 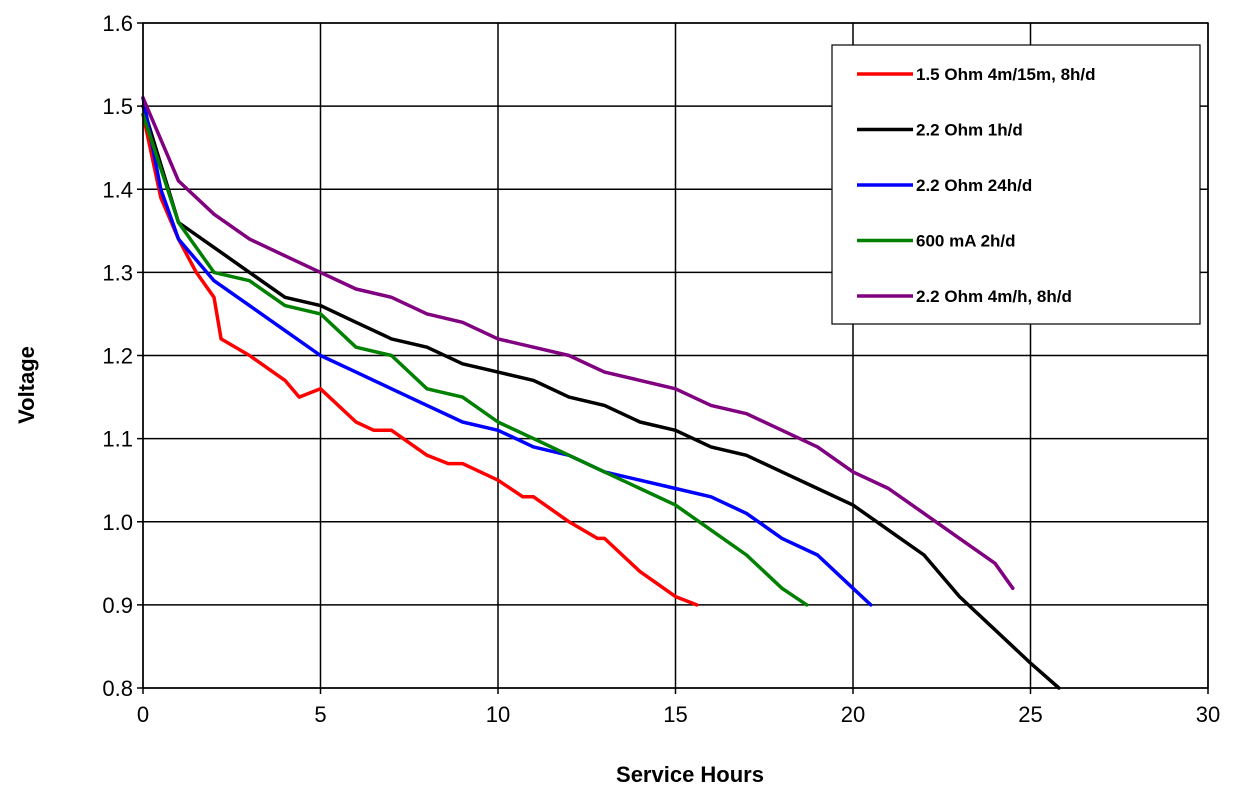 What do you see at coordinates (974, 185) in the screenshot?
I see `legend-label: 2.2 Ohm 24h/d` at bounding box center [974, 185].